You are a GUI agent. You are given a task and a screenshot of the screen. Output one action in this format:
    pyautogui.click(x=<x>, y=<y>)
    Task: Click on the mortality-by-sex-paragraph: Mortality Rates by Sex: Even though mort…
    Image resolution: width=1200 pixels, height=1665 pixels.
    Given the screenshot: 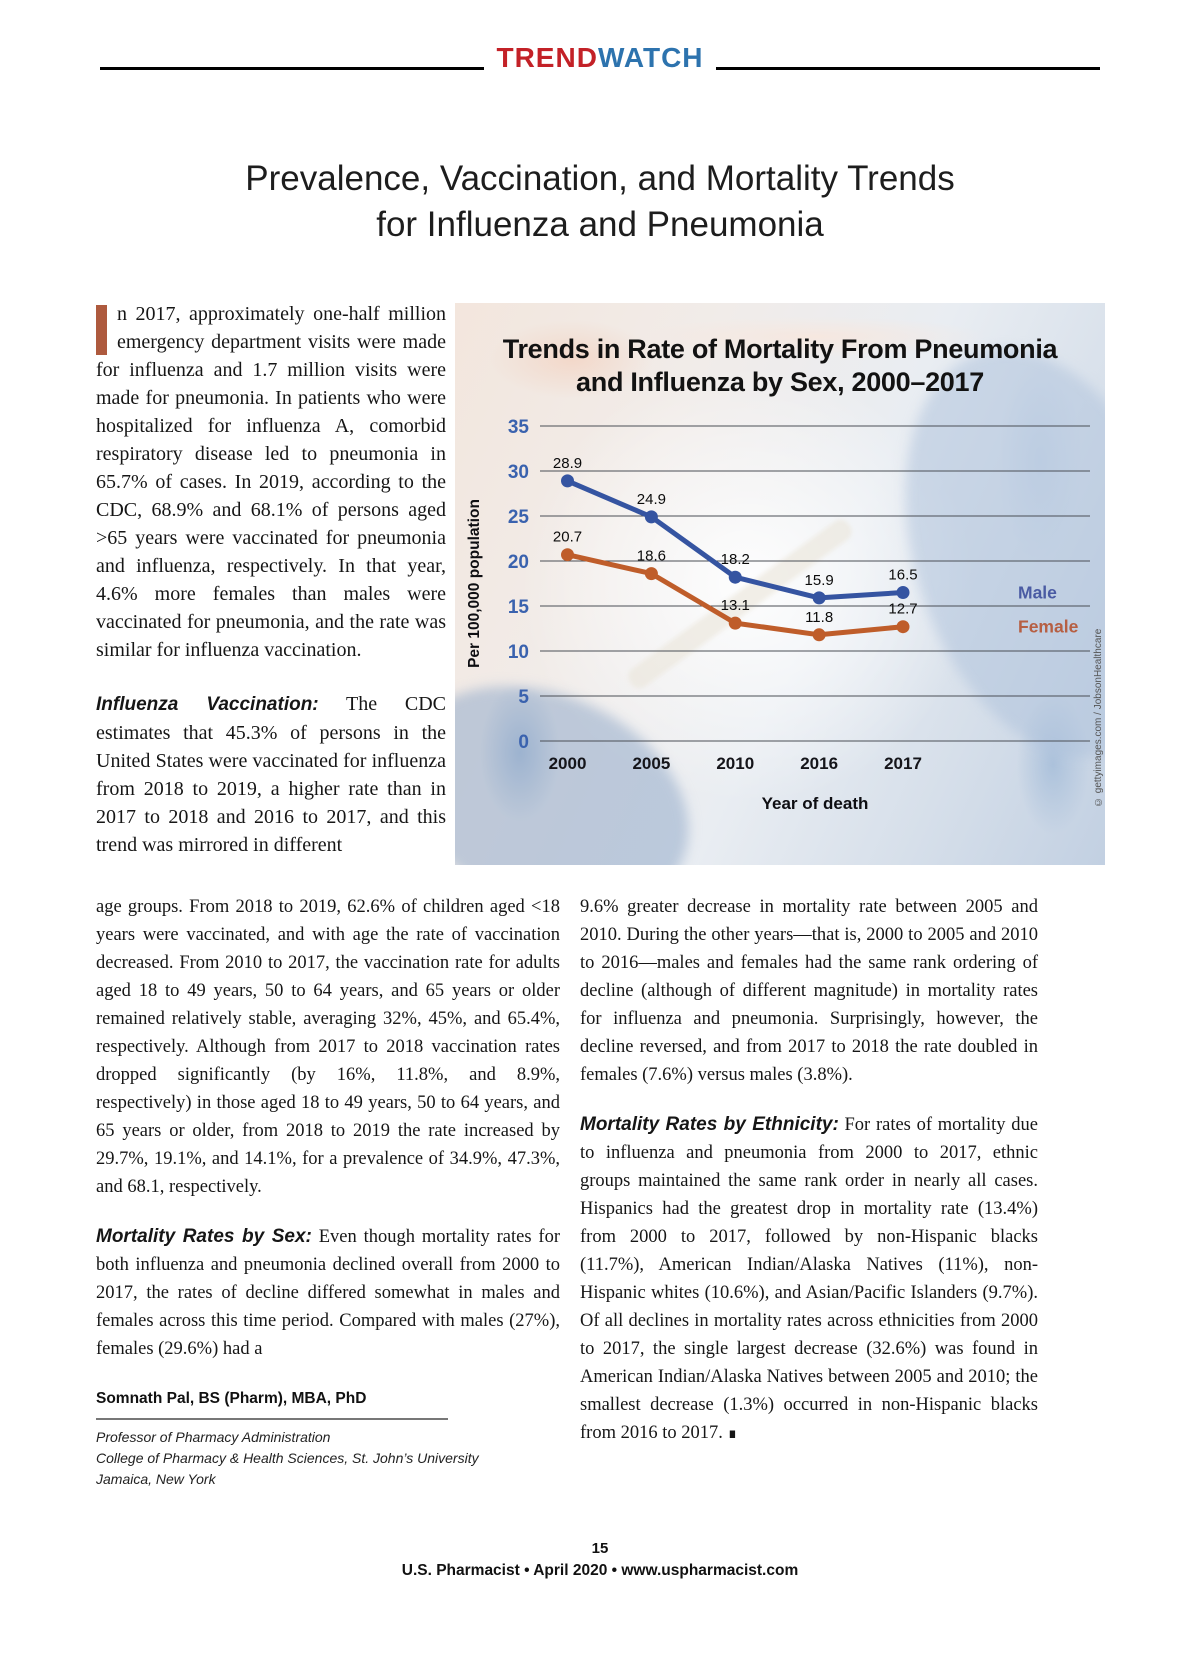 What is the action you would take?
    pyautogui.click(x=328, y=1293)
    